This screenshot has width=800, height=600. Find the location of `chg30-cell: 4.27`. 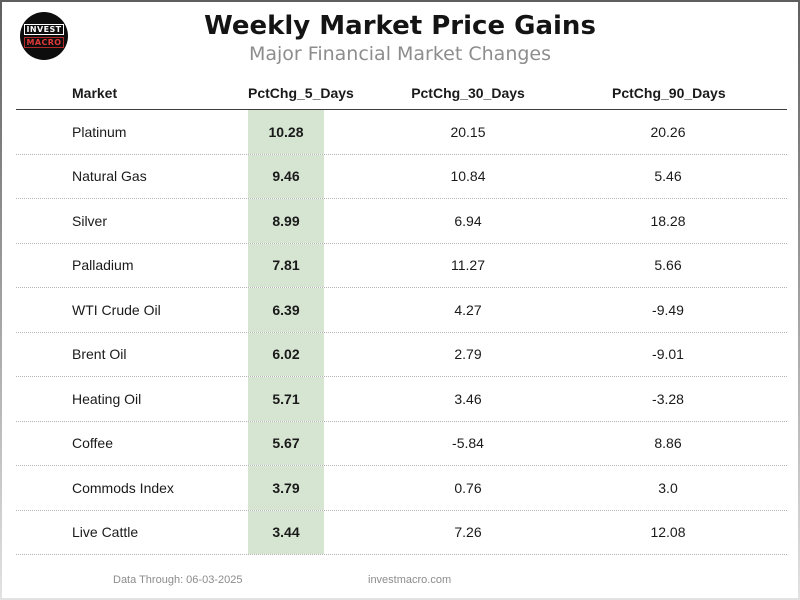

chg30-cell: 4.27 is located at coordinates (468, 309).